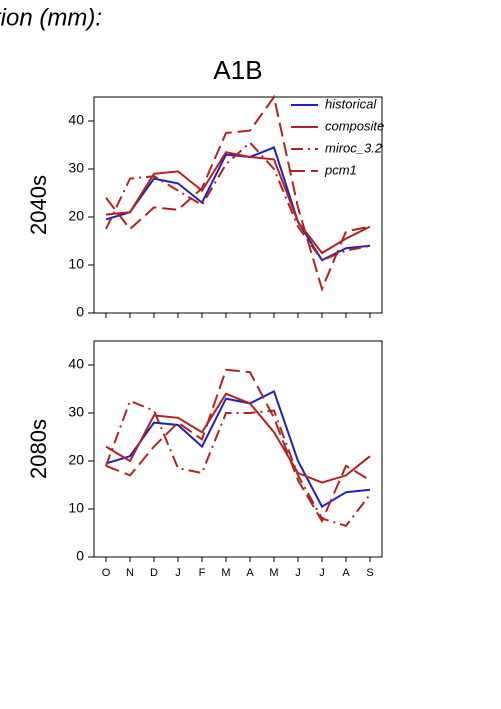 This screenshot has height=709, width=501. What do you see at coordinates (154, 573) in the screenshot?
I see `x-tick-label: D` at bounding box center [154, 573].